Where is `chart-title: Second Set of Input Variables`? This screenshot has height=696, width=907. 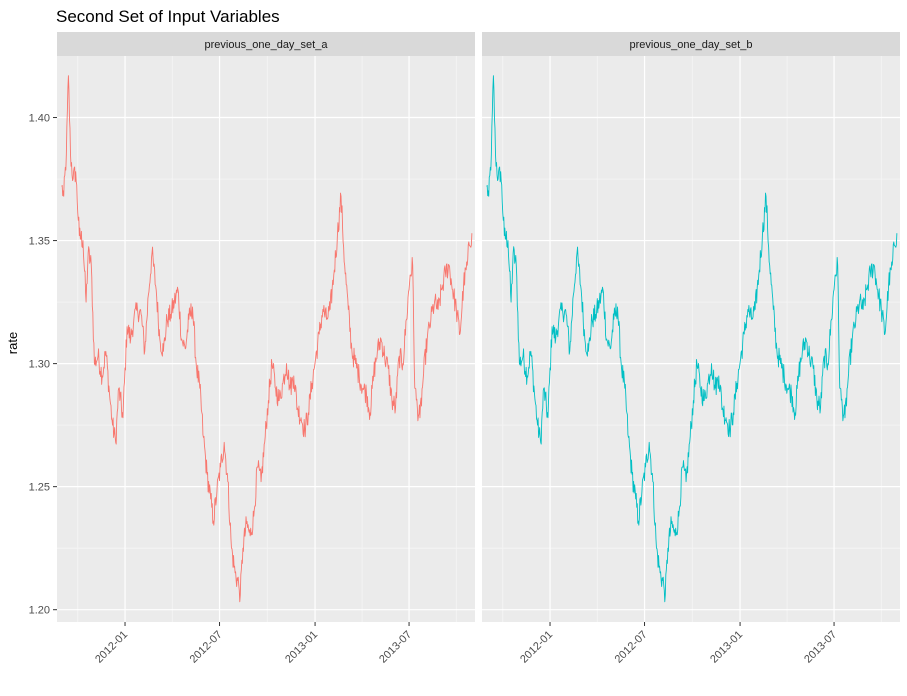 chart-title: Second Set of Input Variables is located at coordinates (168, 16).